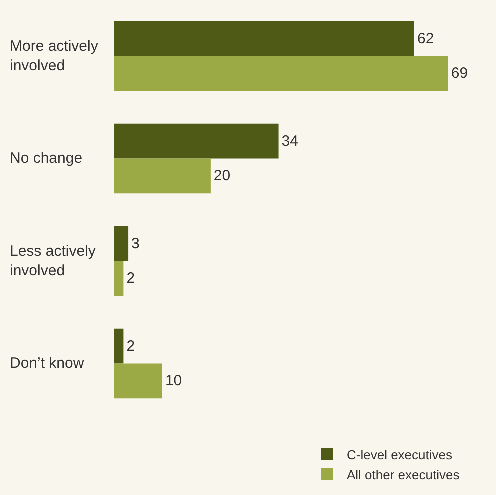 The width and height of the screenshot is (496, 495). What do you see at coordinates (54, 56) in the screenshot?
I see `y-tick-label: More actively involved` at bounding box center [54, 56].